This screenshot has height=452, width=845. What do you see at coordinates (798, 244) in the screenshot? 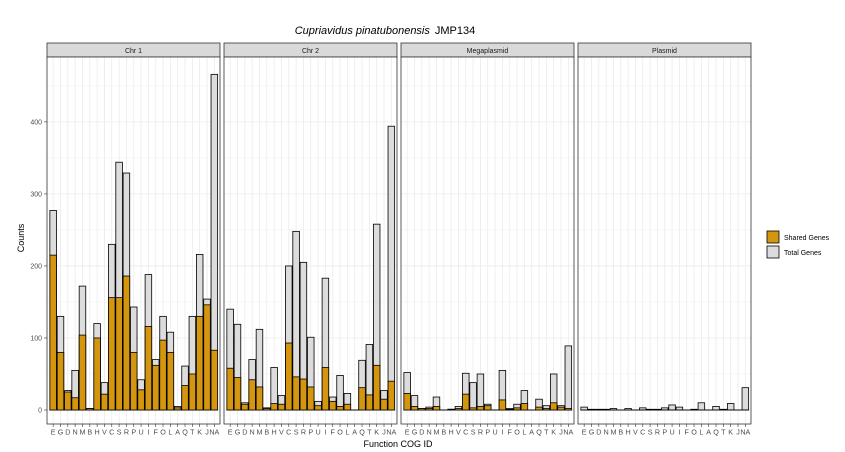
I see `legend: Shared Genes Total Genes` at bounding box center [798, 244].